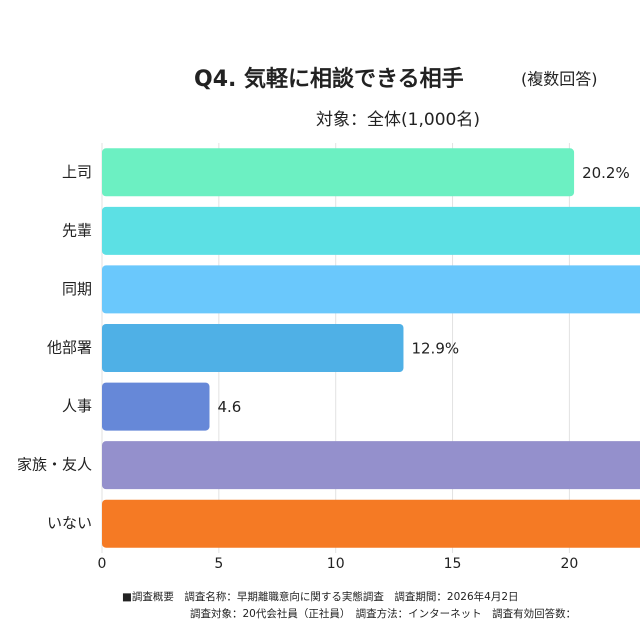 The width and height of the screenshot is (640, 640). I want to click on y-tick-label: 上司, so click(77, 172).